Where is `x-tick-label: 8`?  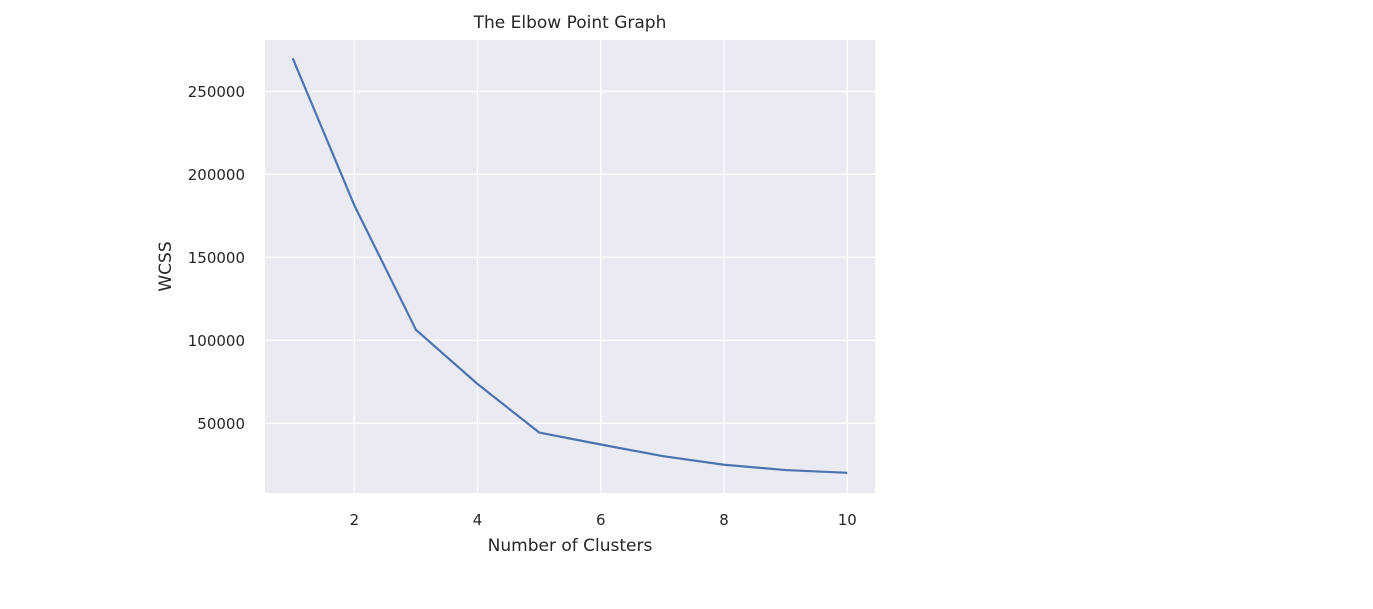
x-tick-label: 8 is located at coordinates (724, 520).